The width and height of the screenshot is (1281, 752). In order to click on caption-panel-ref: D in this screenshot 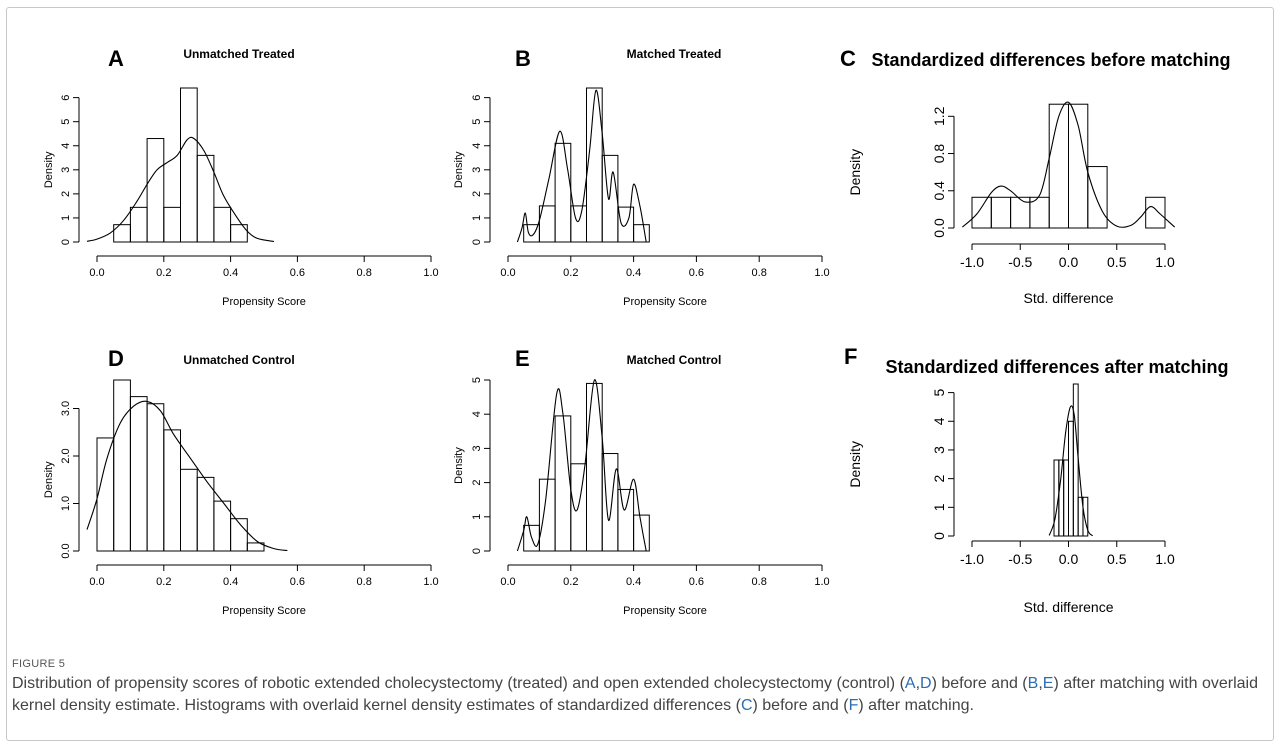, I will do `click(926, 683)`.